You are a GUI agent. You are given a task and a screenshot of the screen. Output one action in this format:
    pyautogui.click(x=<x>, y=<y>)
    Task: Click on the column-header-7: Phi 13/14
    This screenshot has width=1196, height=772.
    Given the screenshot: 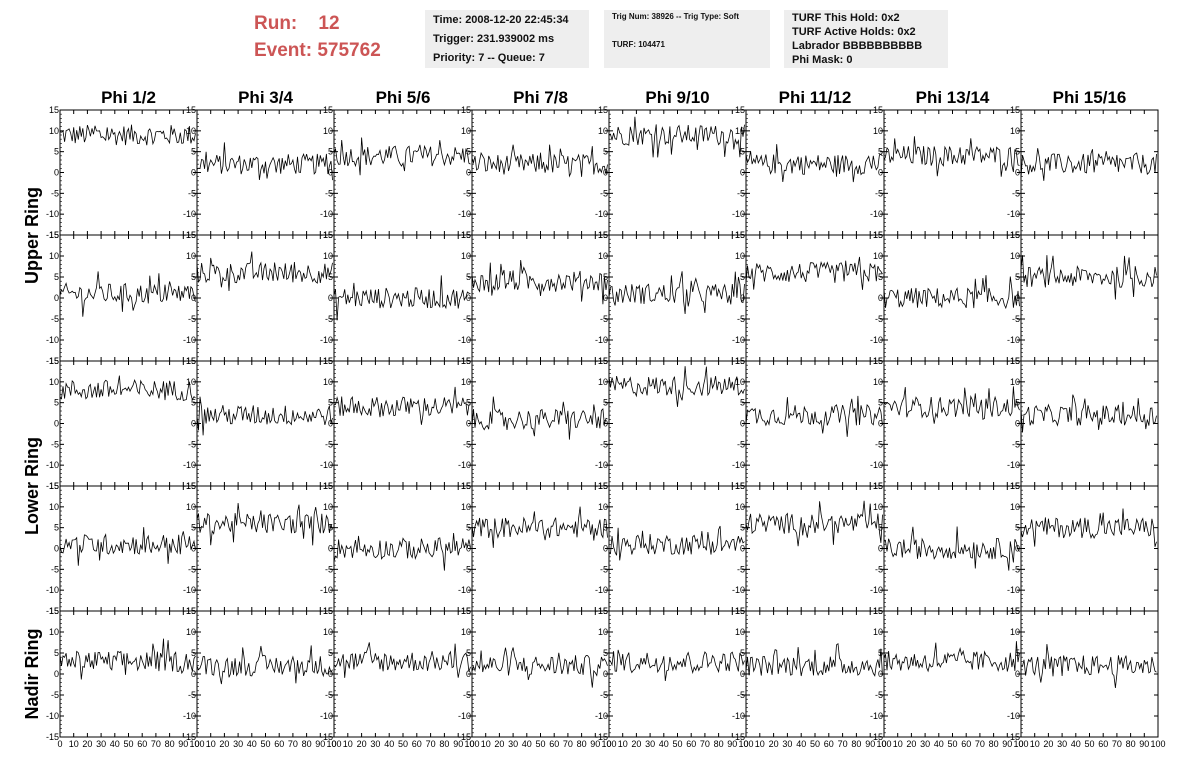 What is the action you would take?
    pyautogui.click(x=953, y=97)
    